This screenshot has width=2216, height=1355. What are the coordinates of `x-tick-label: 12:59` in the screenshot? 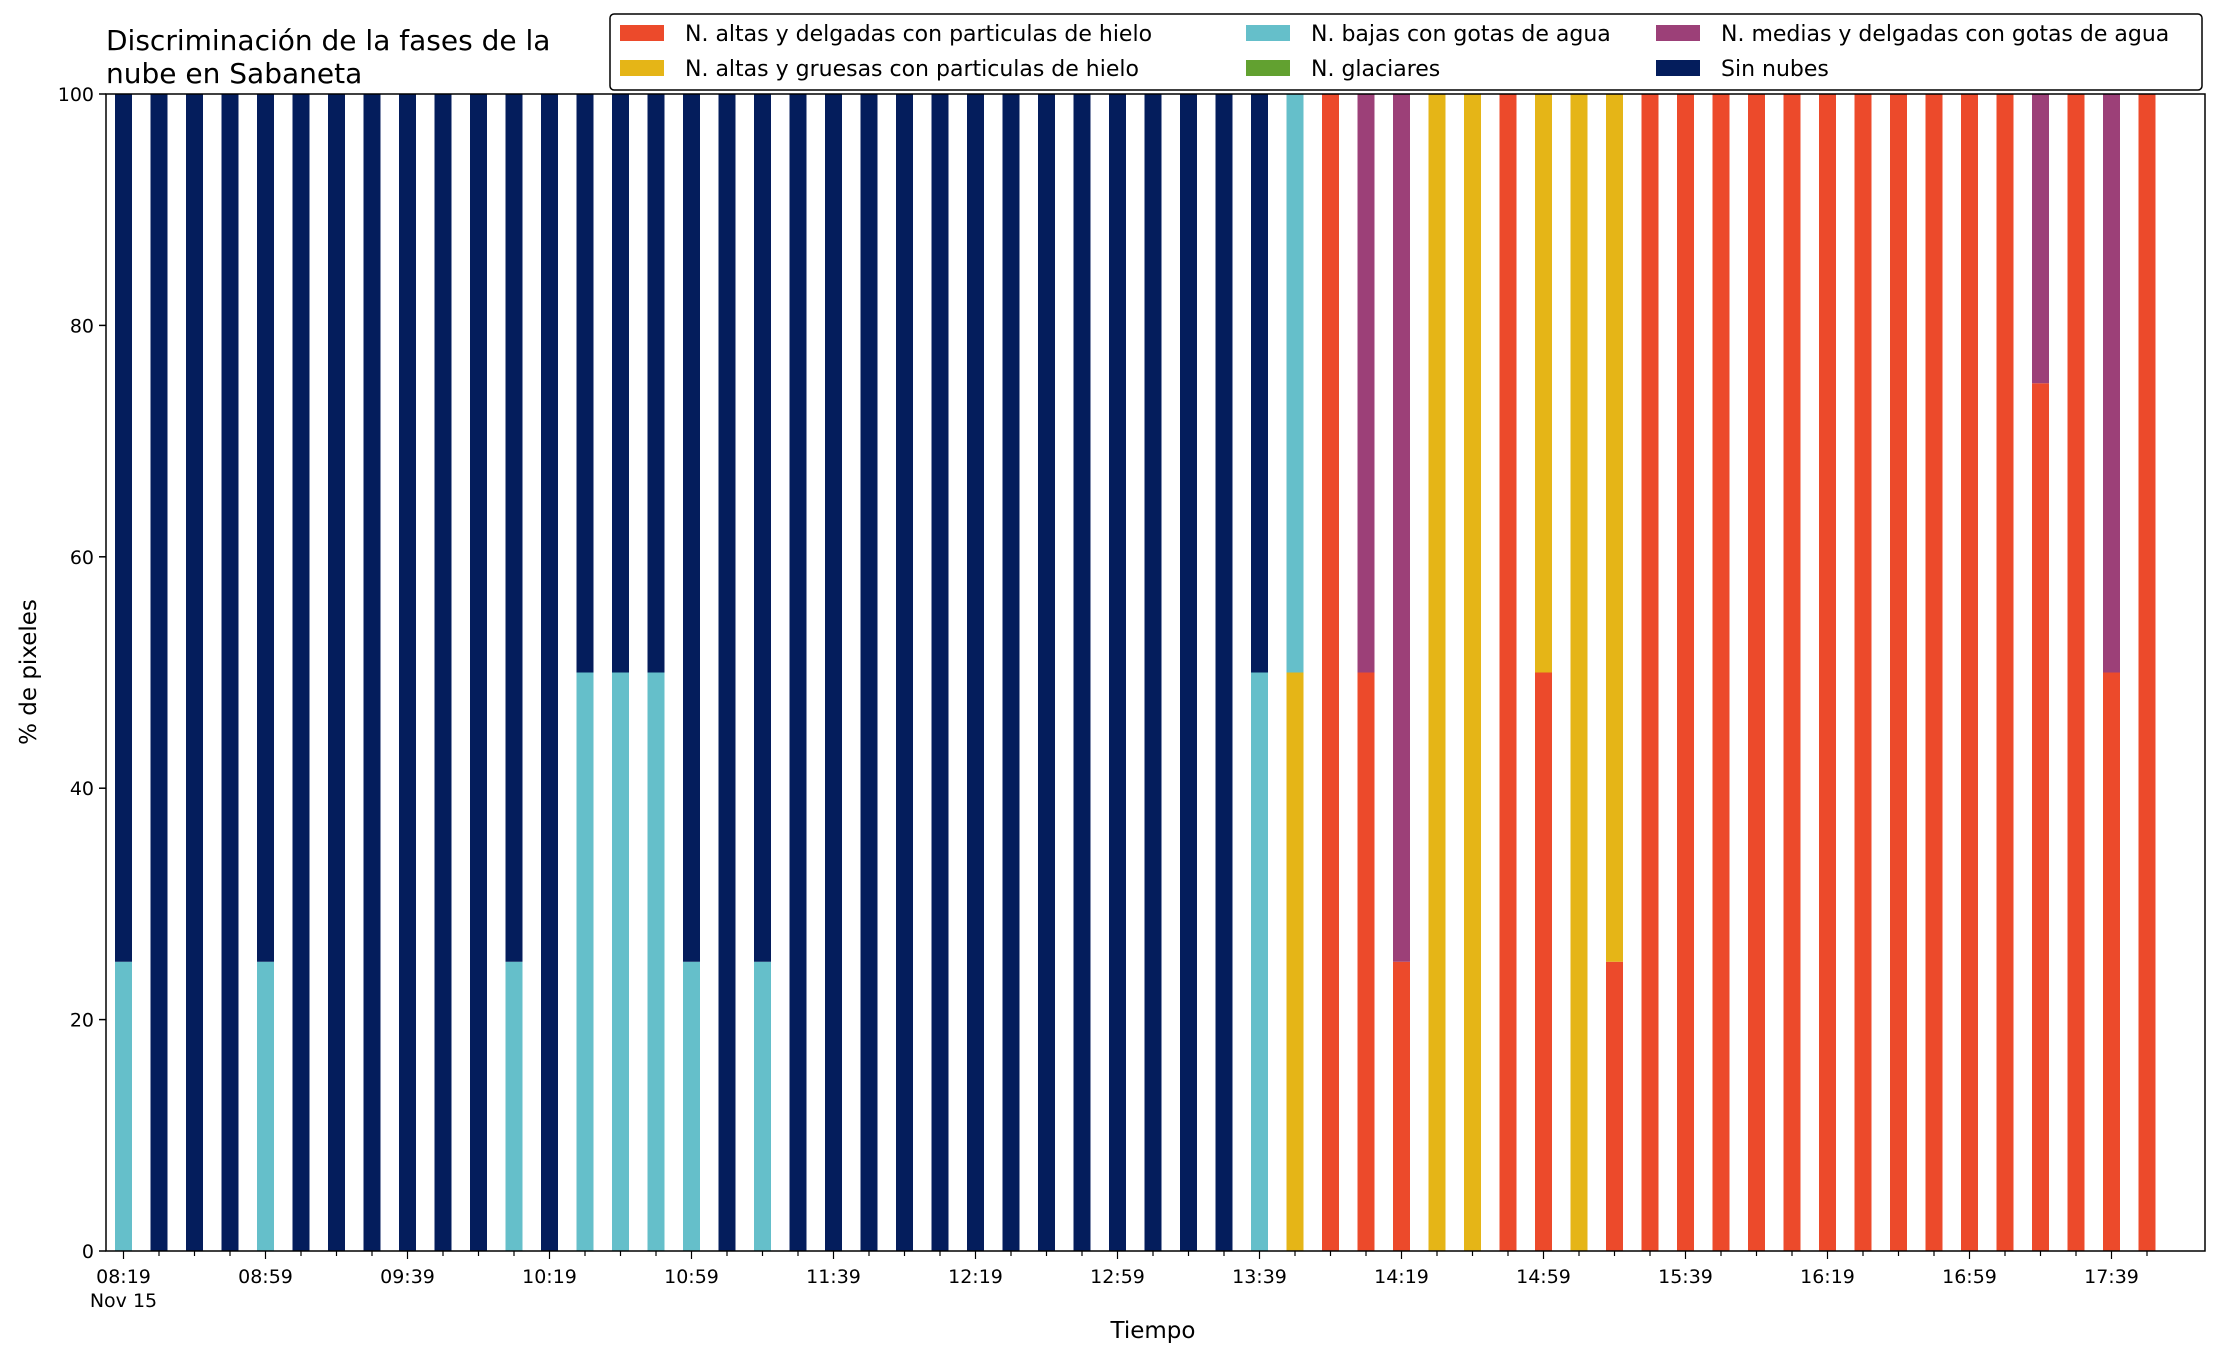 It's located at (1117, 1277).